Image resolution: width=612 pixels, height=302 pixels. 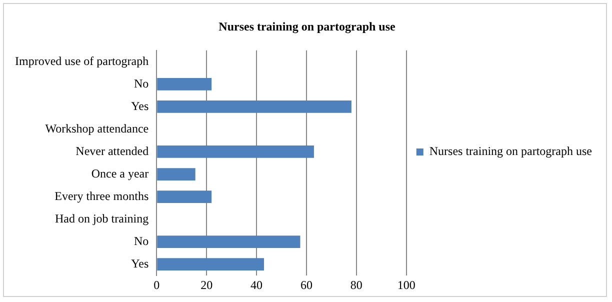 What do you see at coordinates (306, 285) in the screenshot?
I see `x-tick-label: 60` at bounding box center [306, 285].